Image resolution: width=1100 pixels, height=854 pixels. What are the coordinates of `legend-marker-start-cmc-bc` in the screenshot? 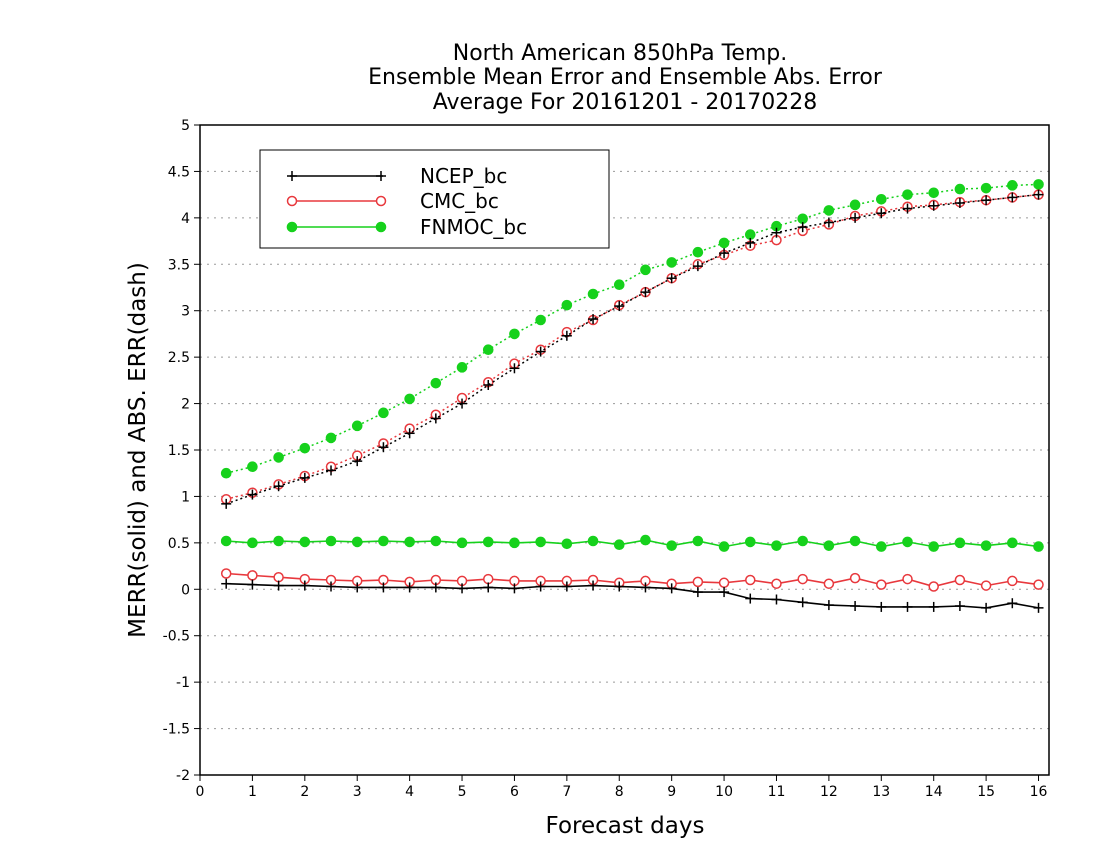 It's located at (292, 201).